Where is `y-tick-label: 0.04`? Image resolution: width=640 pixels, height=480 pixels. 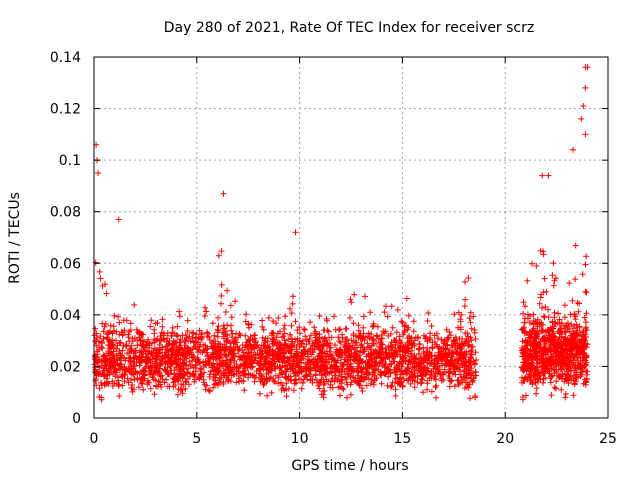
y-tick-label: 0.04 is located at coordinates (65, 316).